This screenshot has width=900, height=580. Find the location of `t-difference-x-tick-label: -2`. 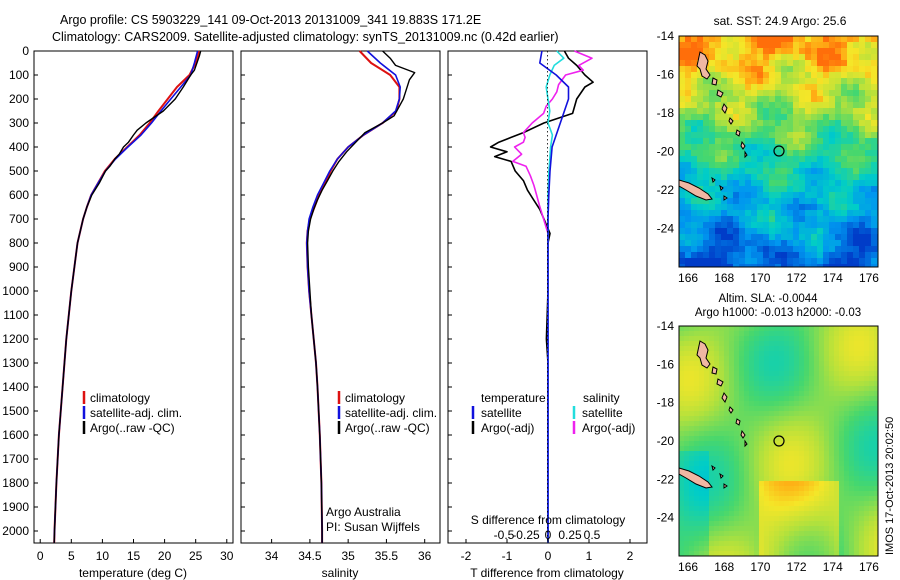

t-difference-x-tick-label: -2 is located at coordinates (466, 556).